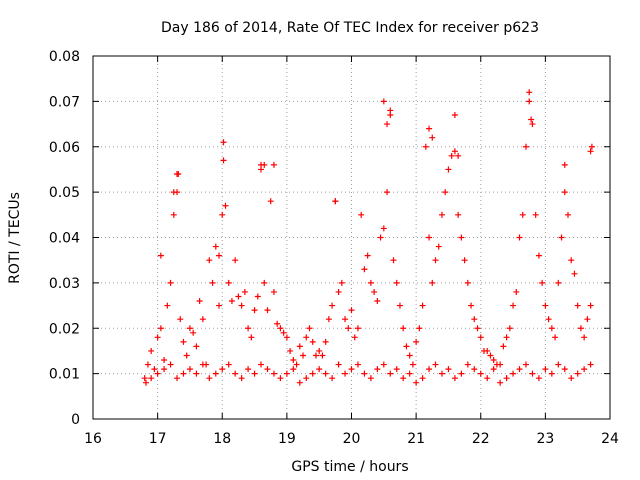 The height and width of the screenshot is (480, 640). Describe the element at coordinates (64, 375) in the screenshot. I see `y-tick-label: 0.01` at that location.